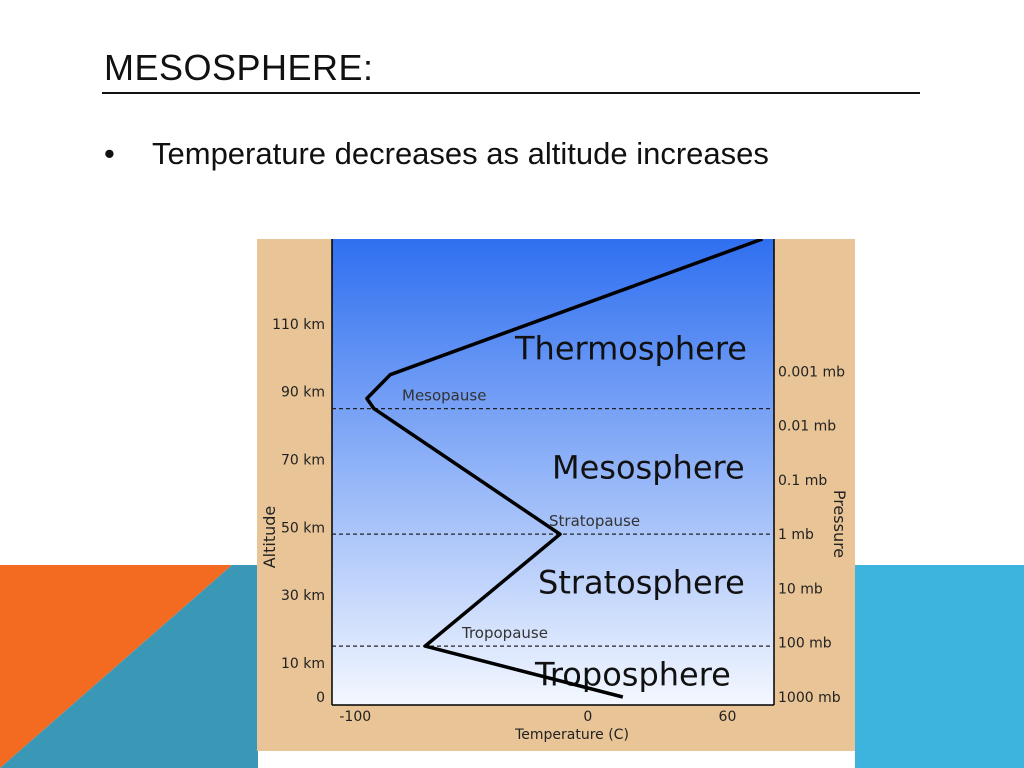 The image size is (1024, 768). I want to click on pause-lines: Mesopause Stratopause Tropopause, so click(553, 517).